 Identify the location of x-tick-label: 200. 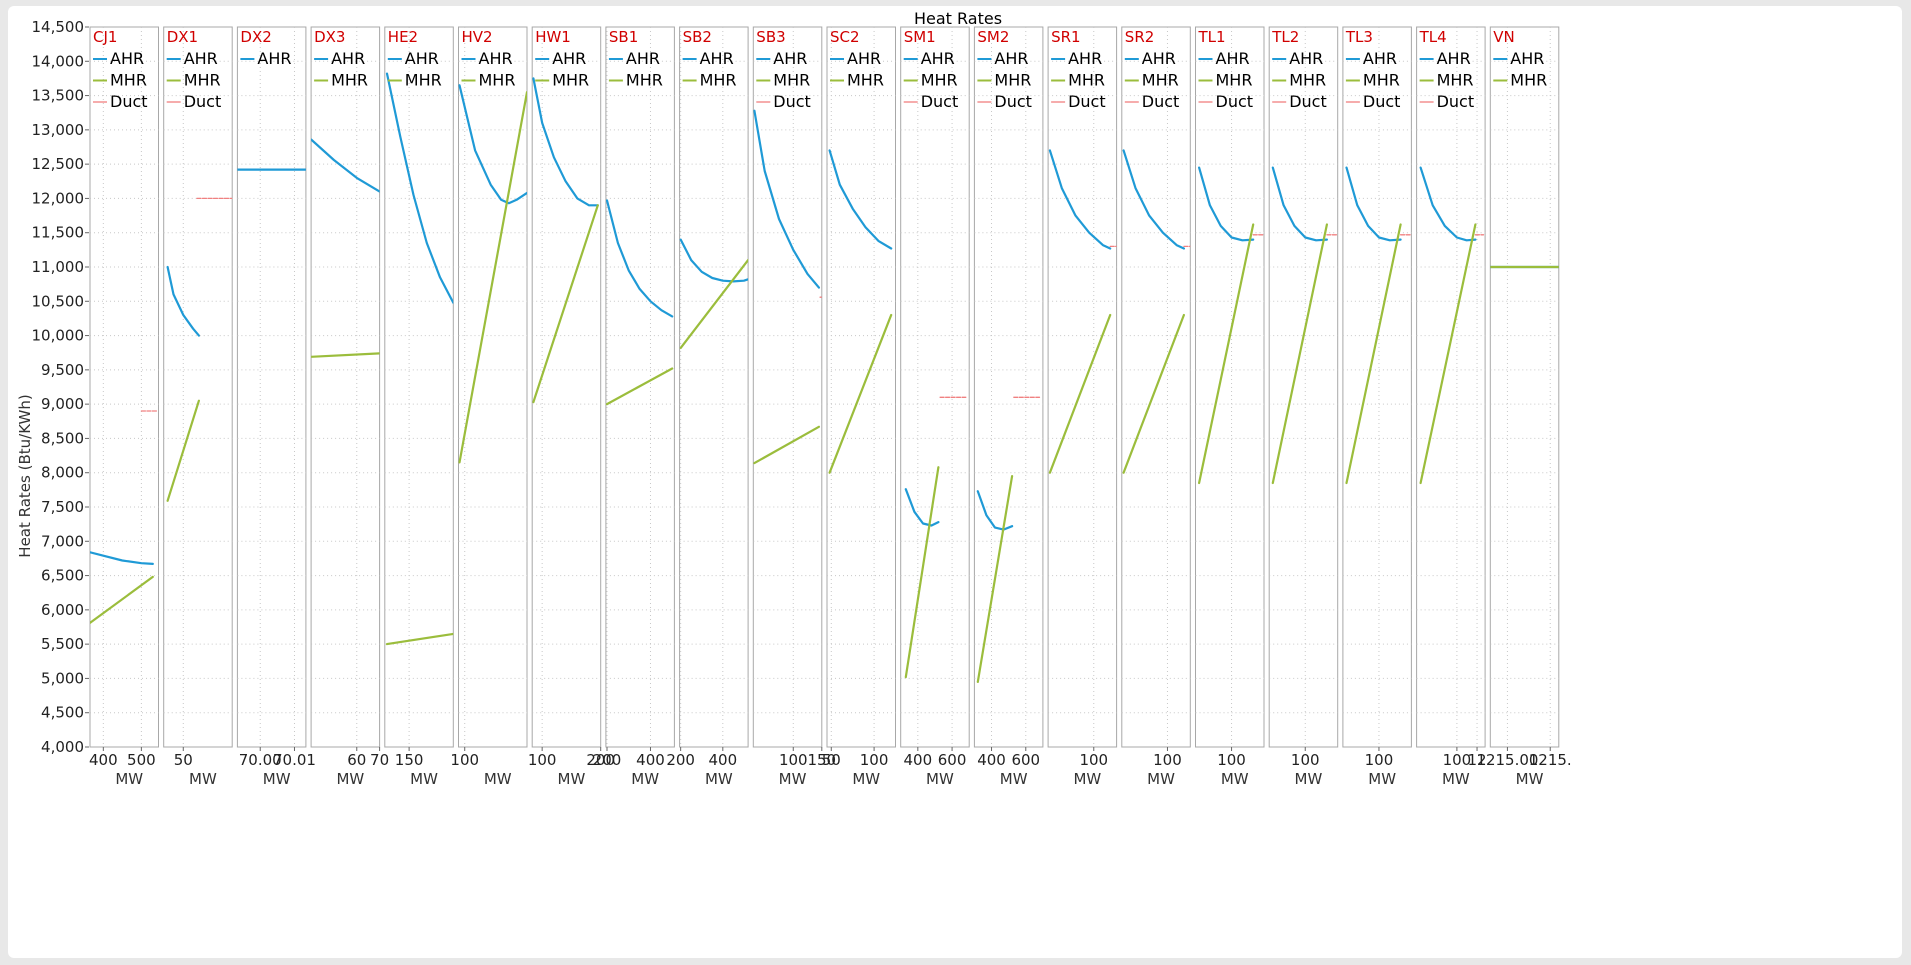
(600, 760).